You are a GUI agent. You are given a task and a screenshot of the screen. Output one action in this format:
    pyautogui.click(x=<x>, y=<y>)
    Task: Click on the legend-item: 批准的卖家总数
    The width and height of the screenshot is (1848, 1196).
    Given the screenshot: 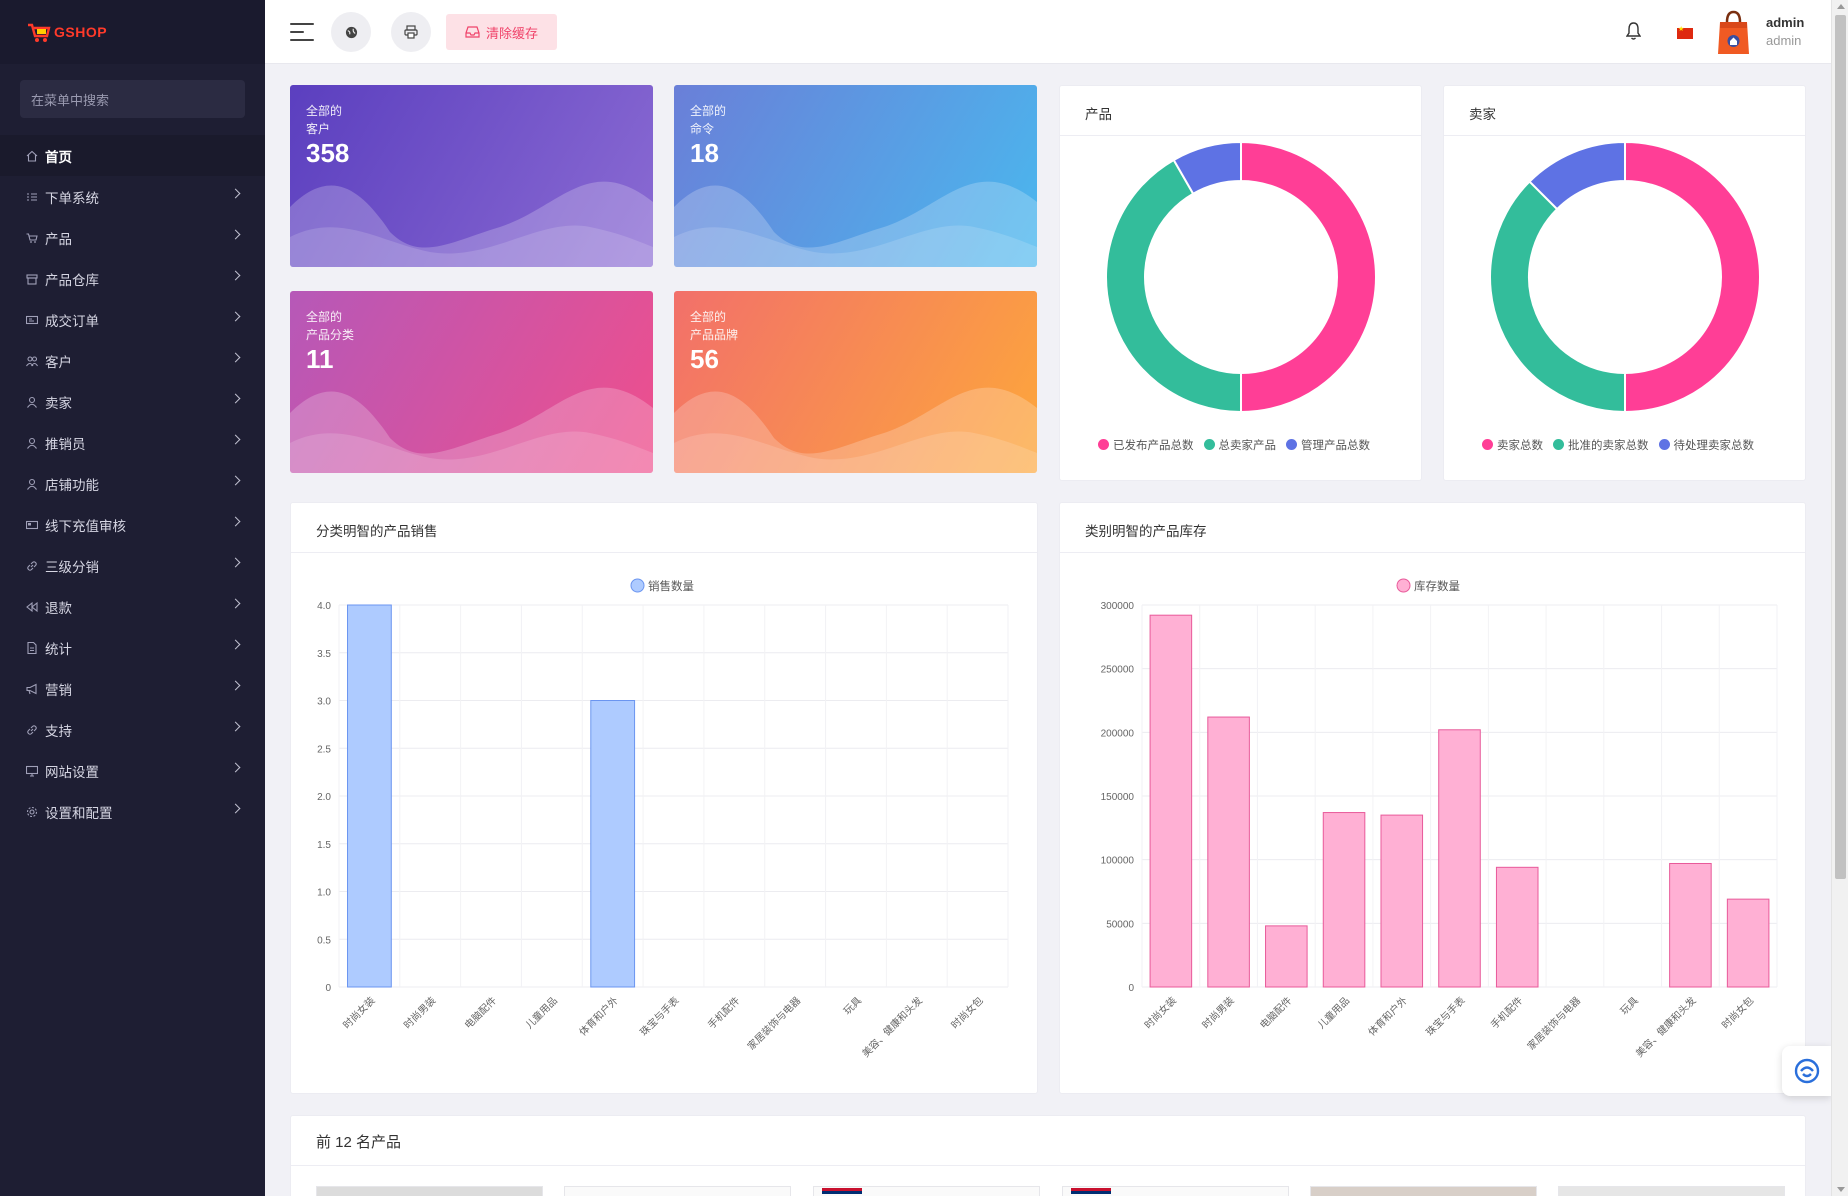 What is the action you would take?
    pyautogui.click(x=1601, y=445)
    